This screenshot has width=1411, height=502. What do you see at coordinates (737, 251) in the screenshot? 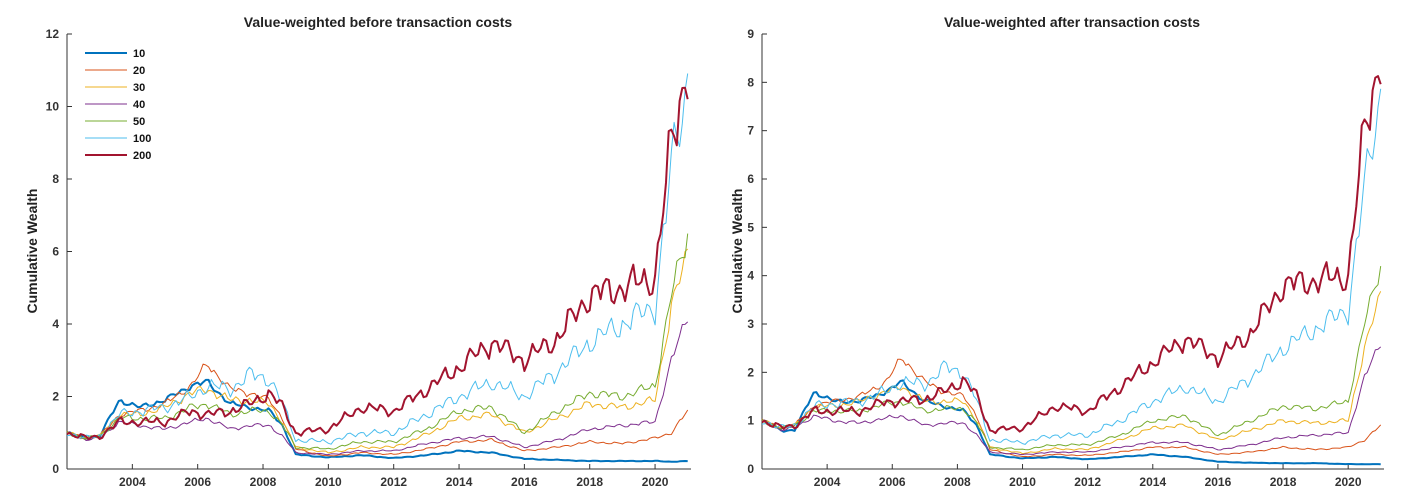
I see `chart-right-ylabel: Cumulative Wealth` at bounding box center [737, 251].